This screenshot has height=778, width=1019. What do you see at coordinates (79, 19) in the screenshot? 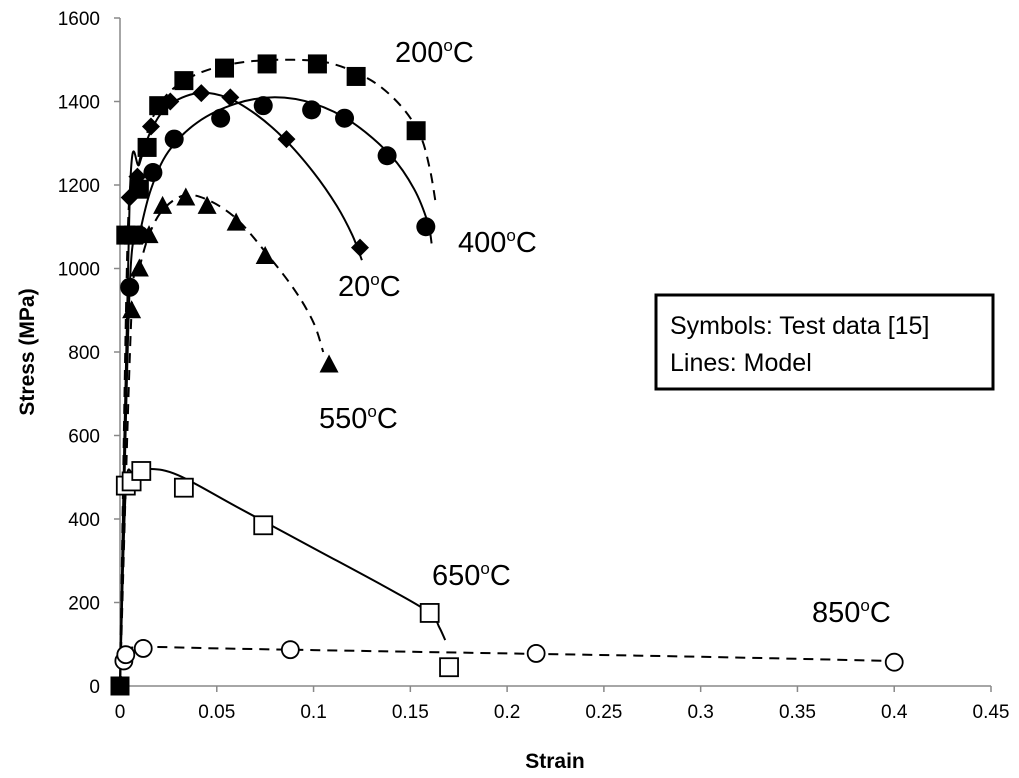
I see `y-tick-label: 1600` at bounding box center [79, 19].